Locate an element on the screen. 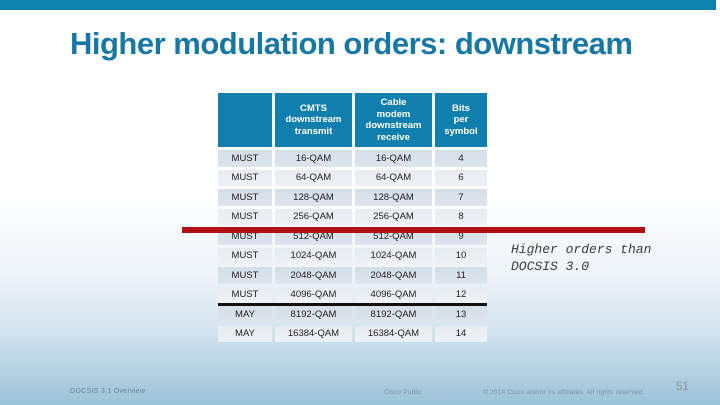 This screenshot has width=720, height=405. cm-receive-cell: 2048-QAM is located at coordinates (393, 275).